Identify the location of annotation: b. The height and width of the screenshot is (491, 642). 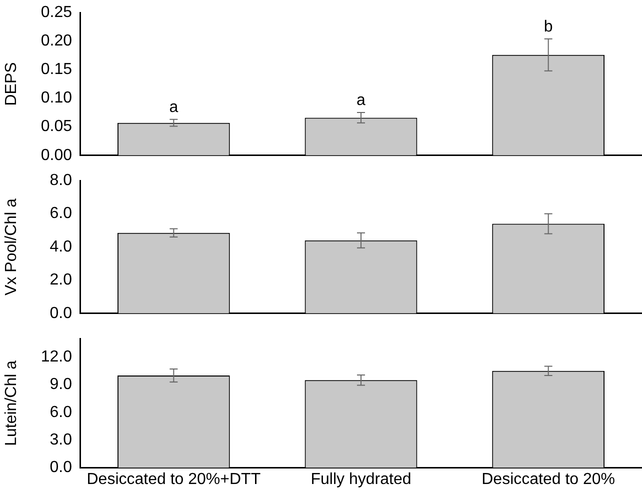
(548, 27).